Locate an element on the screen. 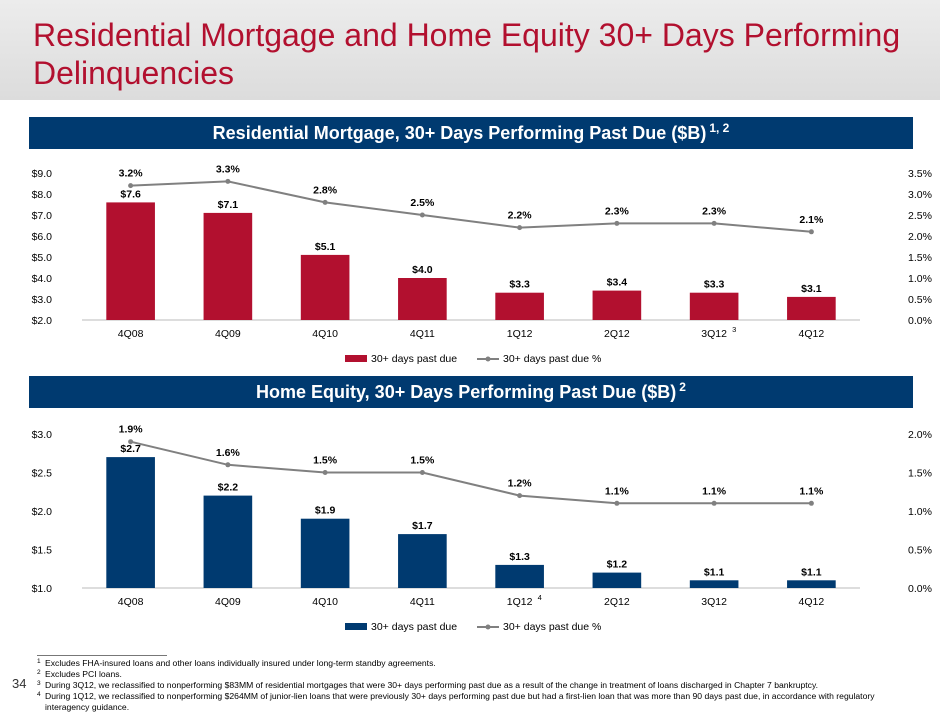  percent-value-label: 1.2% is located at coordinates (520, 484).